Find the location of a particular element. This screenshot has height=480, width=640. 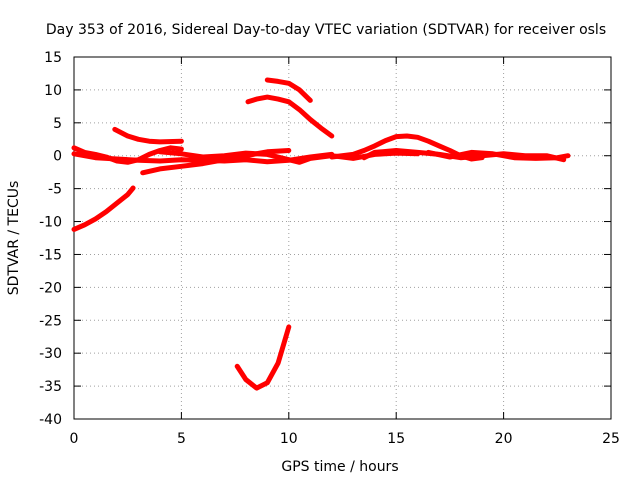

y-tick-label: -10 is located at coordinates (50, 223).